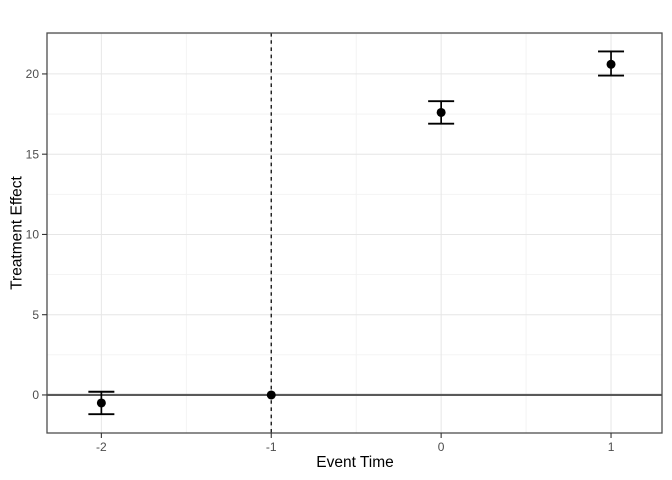 The image size is (672, 480). Describe the element at coordinates (33, 74) in the screenshot. I see `y-tick-label: 20` at that location.